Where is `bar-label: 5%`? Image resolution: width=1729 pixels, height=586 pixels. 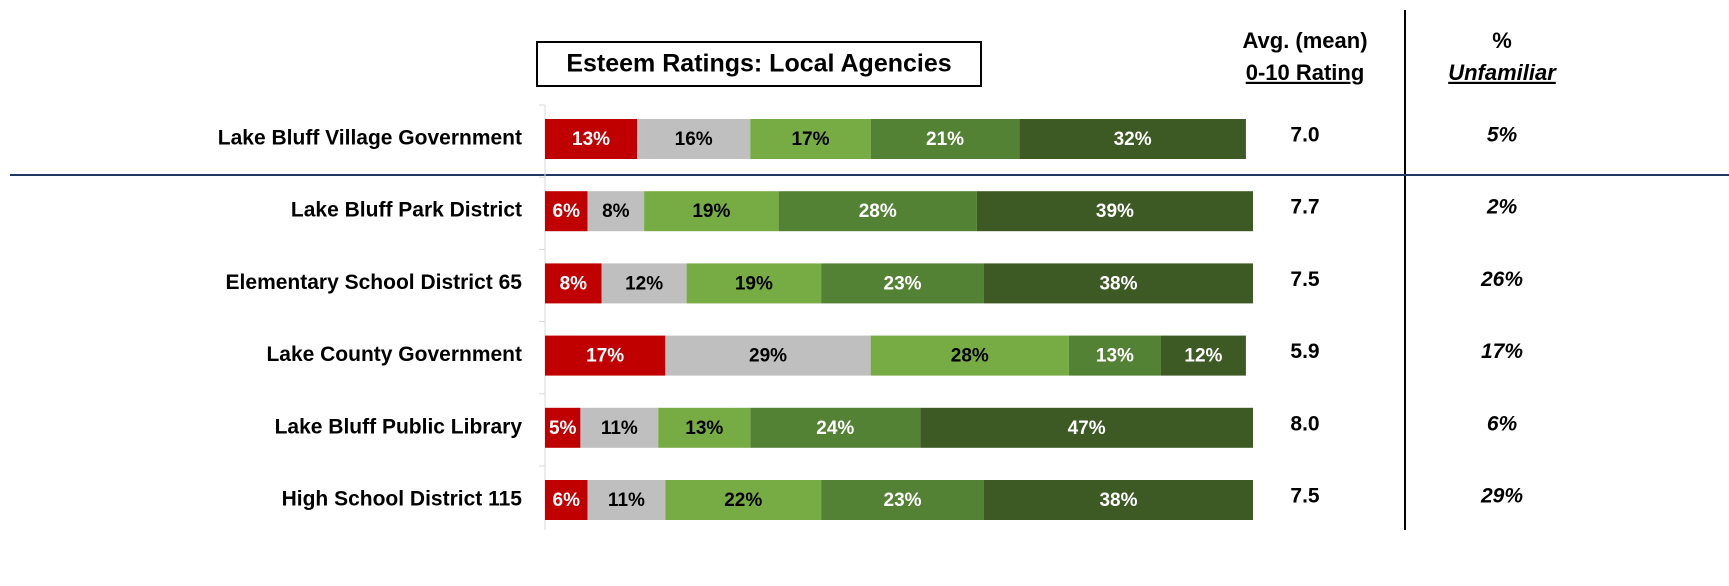
bar-label: 5% is located at coordinates (563, 428).